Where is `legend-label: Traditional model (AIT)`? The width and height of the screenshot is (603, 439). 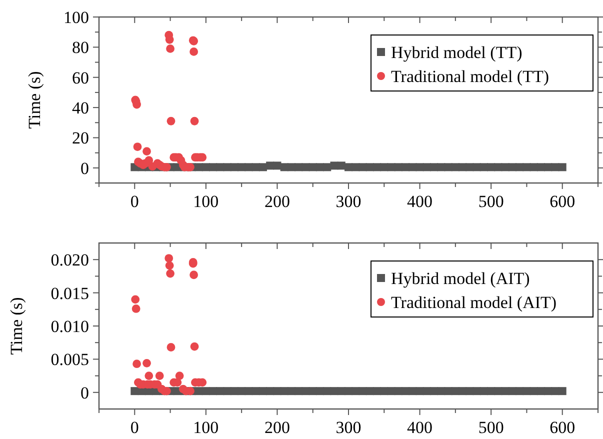 legend-label: Traditional model (AIT) is located at coordinates (474, 302).